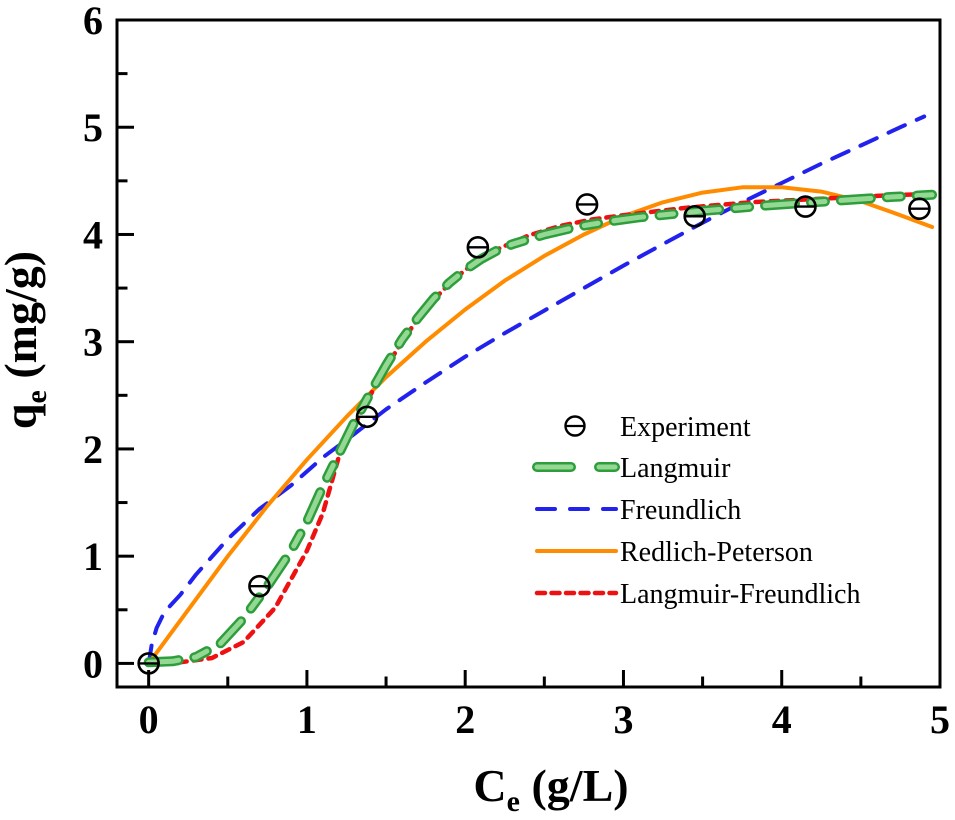 Image resolution: width=955 pixels, height=820 pixels. I want to click on legend-label: Langmuir-Freundlich, so click(740, 594).